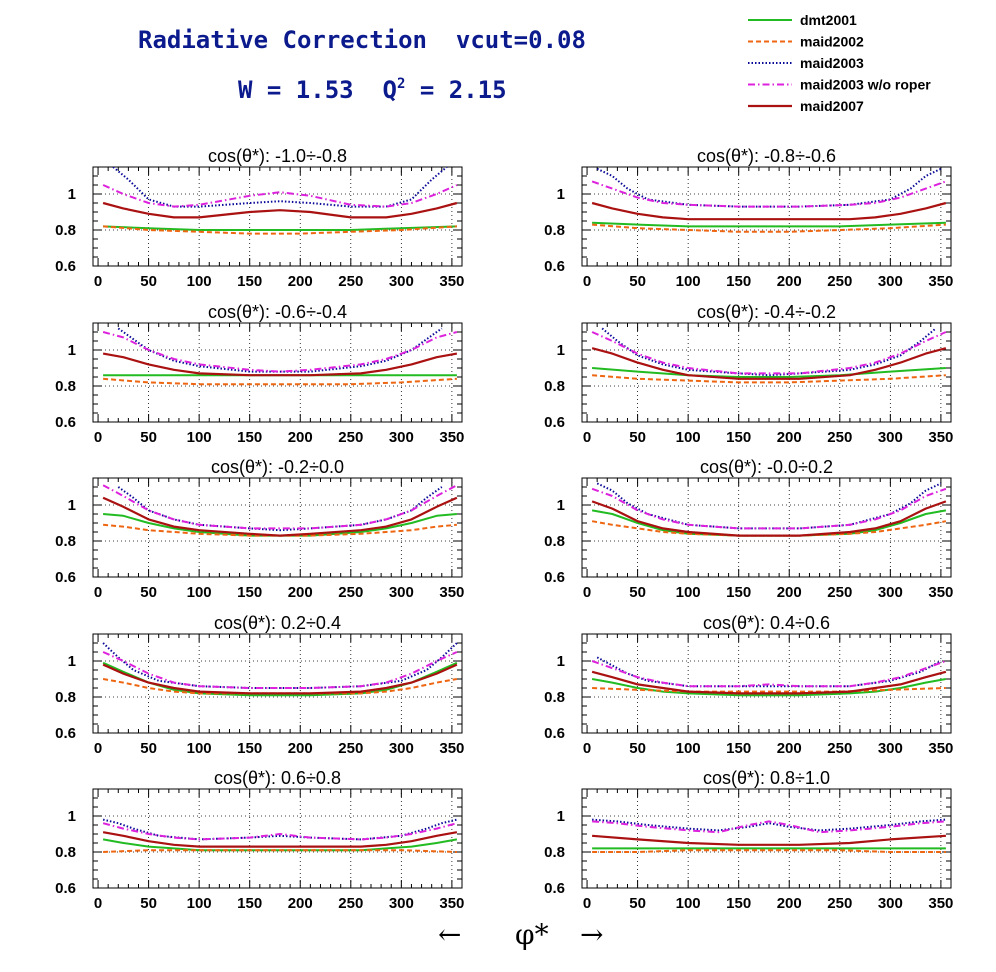  Describe the element at coordinates (401, 84) in the screenshot. I see `subtitle-q-exponent: 2` at that location.